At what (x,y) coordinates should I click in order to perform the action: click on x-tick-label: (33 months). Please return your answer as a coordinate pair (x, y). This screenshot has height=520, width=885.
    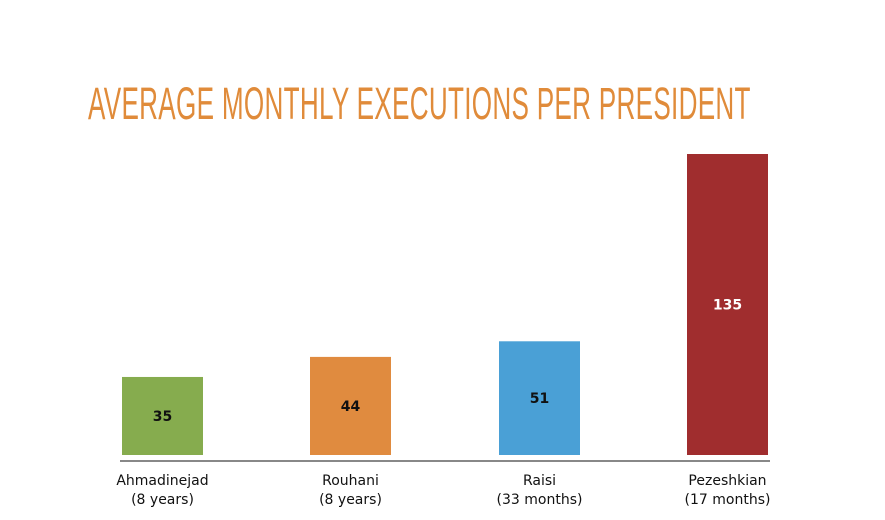
    Looking at the image, I should click on (540, 500).